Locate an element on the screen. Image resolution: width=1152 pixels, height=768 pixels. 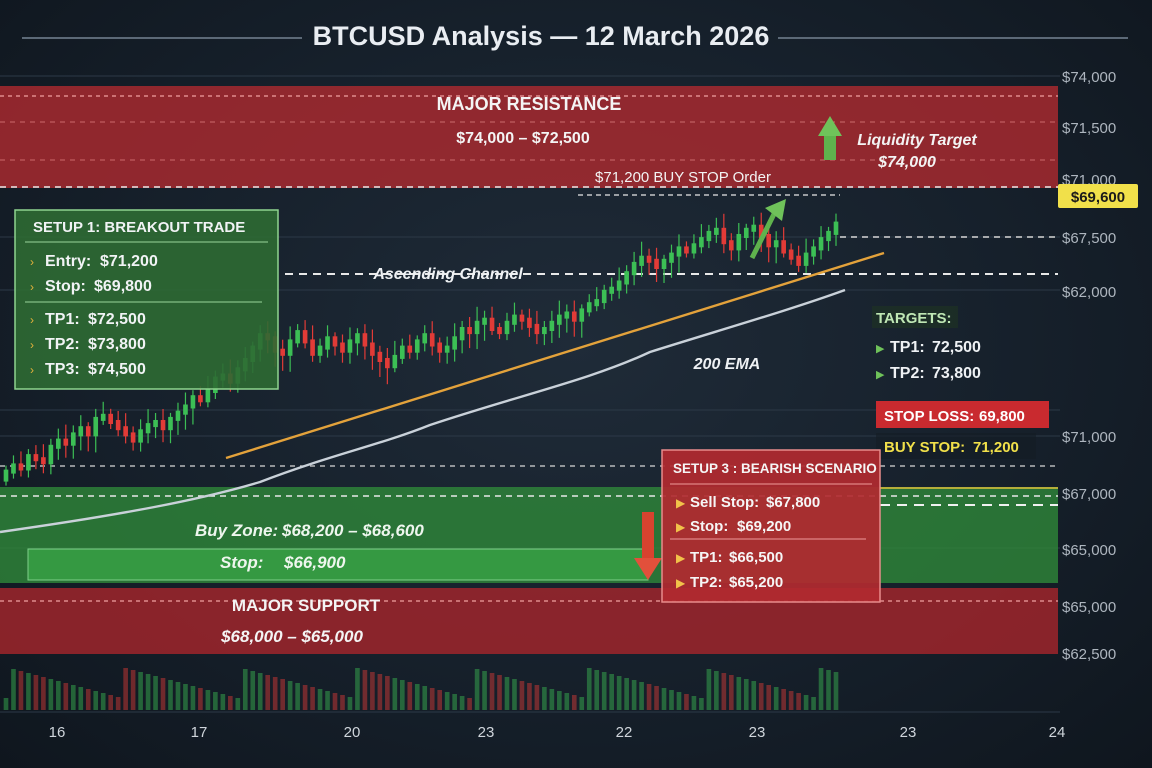
setup3-title: SETUP 3 : BEARISH SCENARIO is located at coordinates (775, 468).